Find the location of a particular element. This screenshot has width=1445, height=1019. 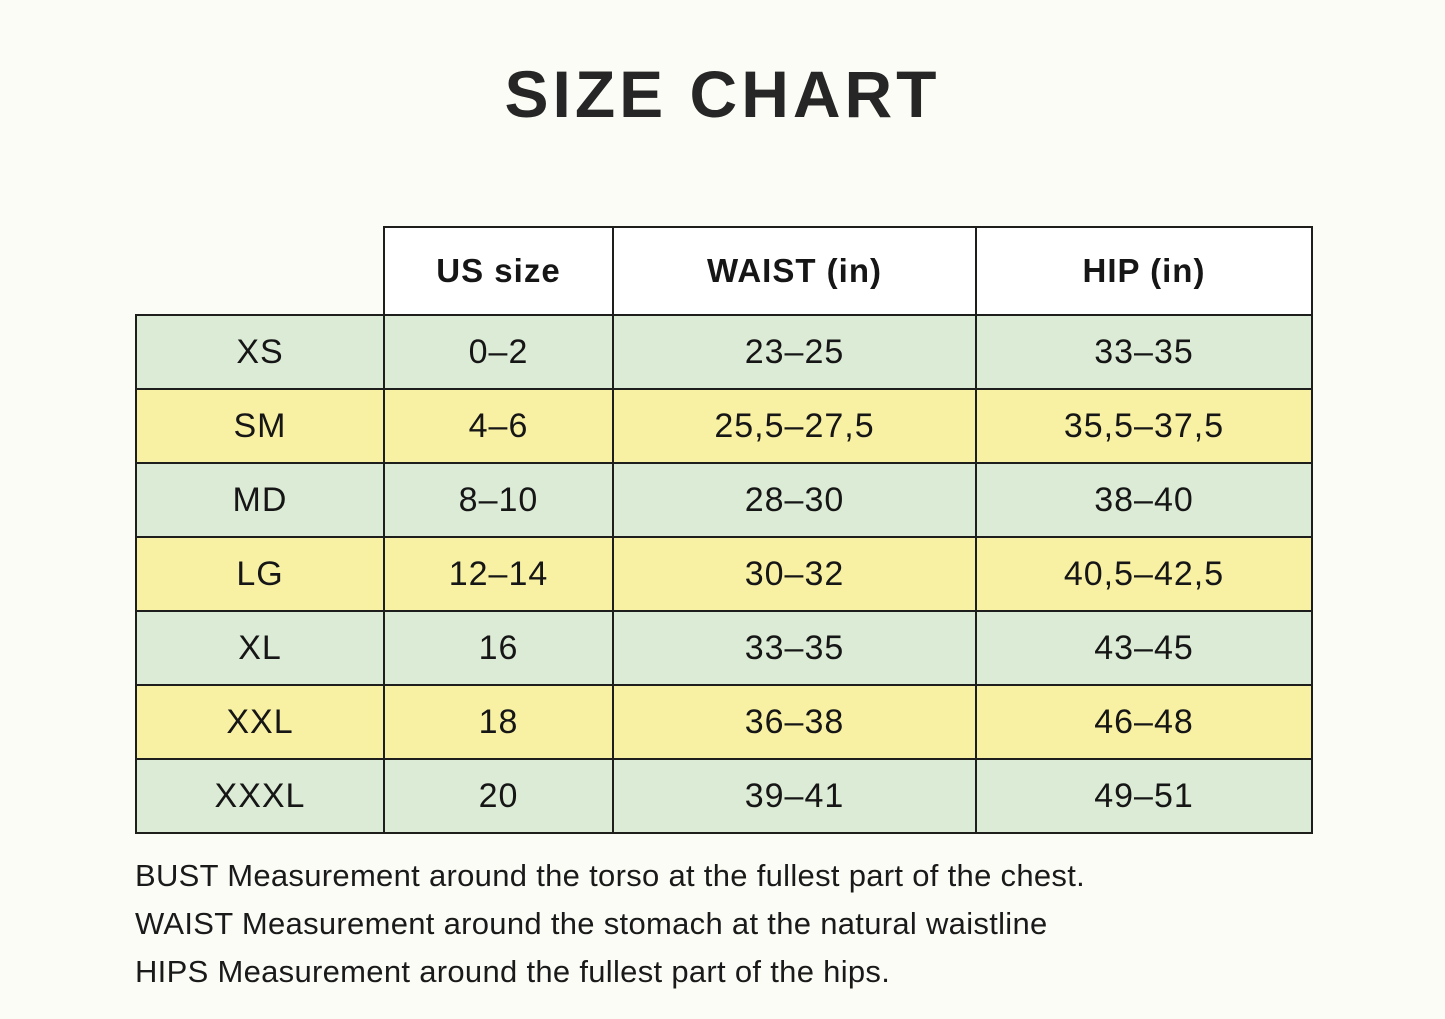

us-size-cell: 8–10 is located at coordinates (498, 500).